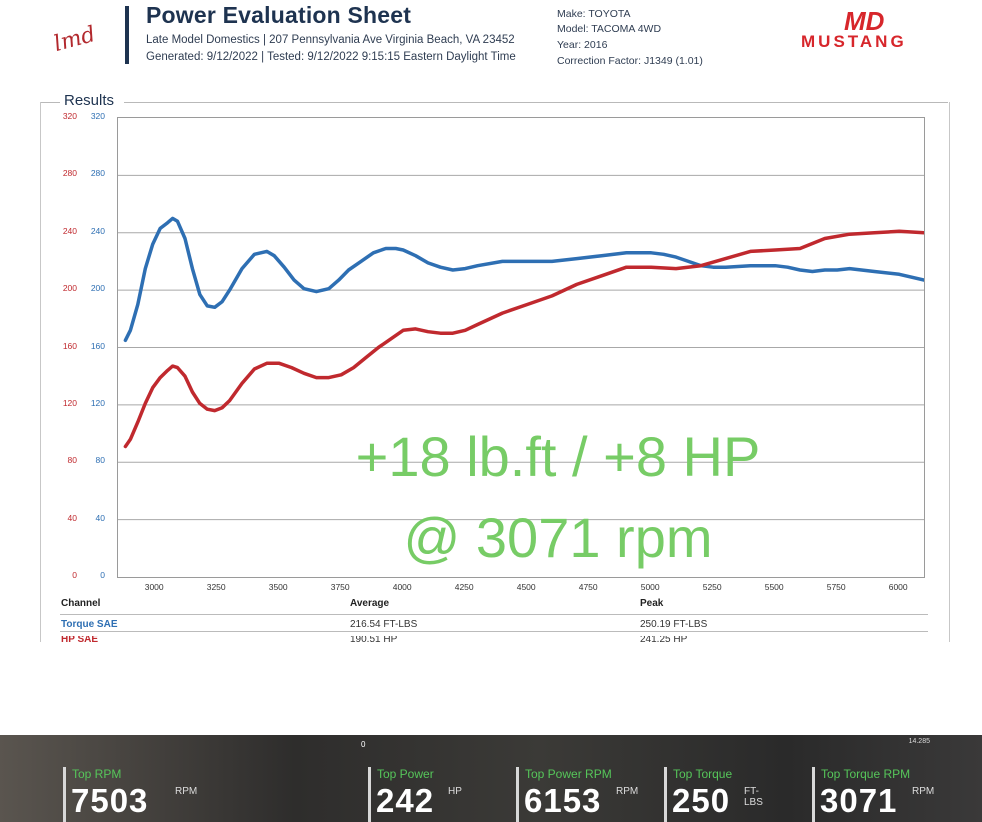  What do you see at coordinates (568, 774) in the screenshot?
I see `stat-label: Top Power RPM` at bounding box center [568, 774].